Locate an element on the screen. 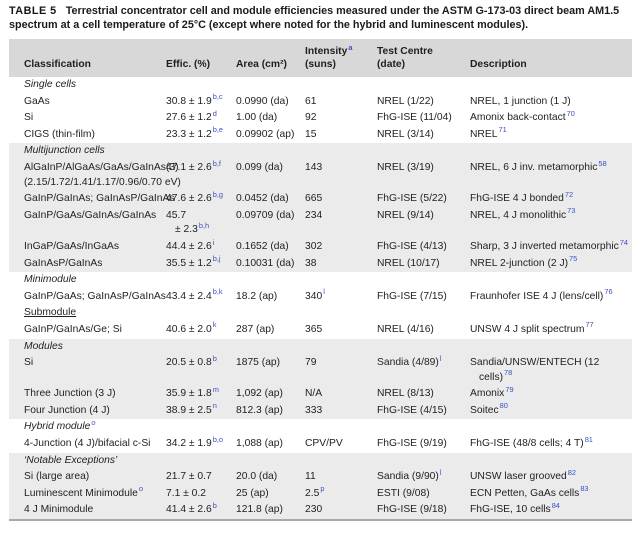  cell-text: N/A is located at coordinates (314, 394).